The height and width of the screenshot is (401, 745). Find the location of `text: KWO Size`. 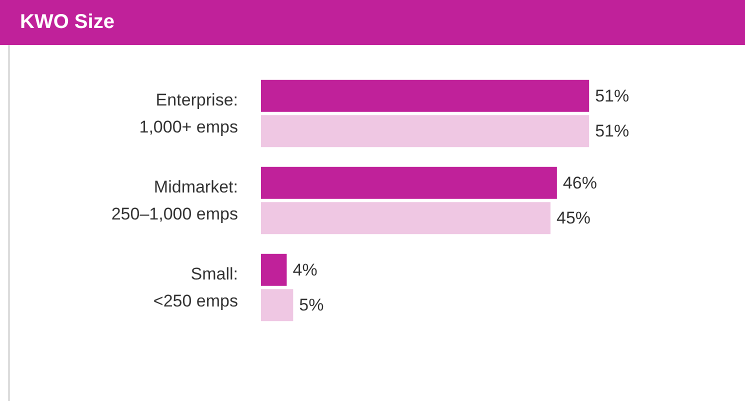

text: KWO Size is located at coordinates (372, 22).